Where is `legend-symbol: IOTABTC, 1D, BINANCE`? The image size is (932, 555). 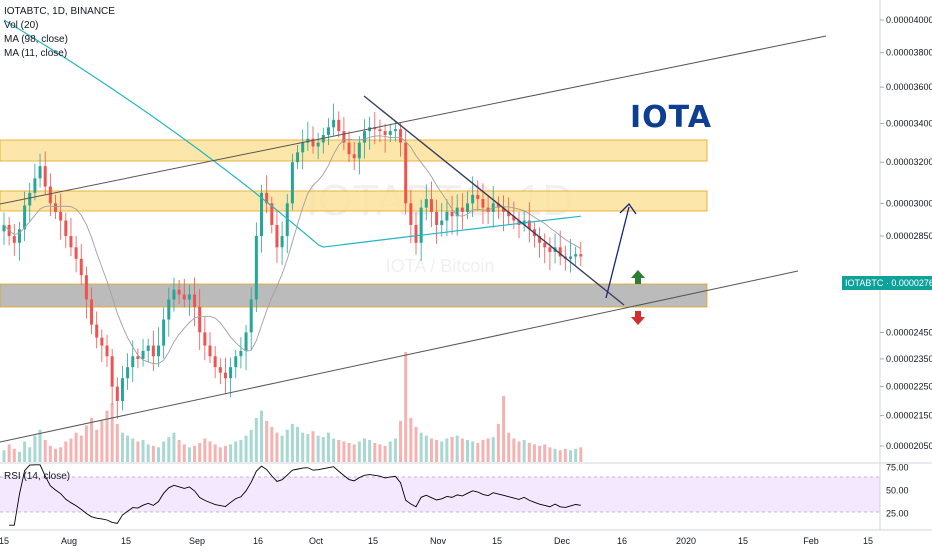
legend-symbol: IOTABTC, 1D, BINANCE is located at coordinates (59, 11).